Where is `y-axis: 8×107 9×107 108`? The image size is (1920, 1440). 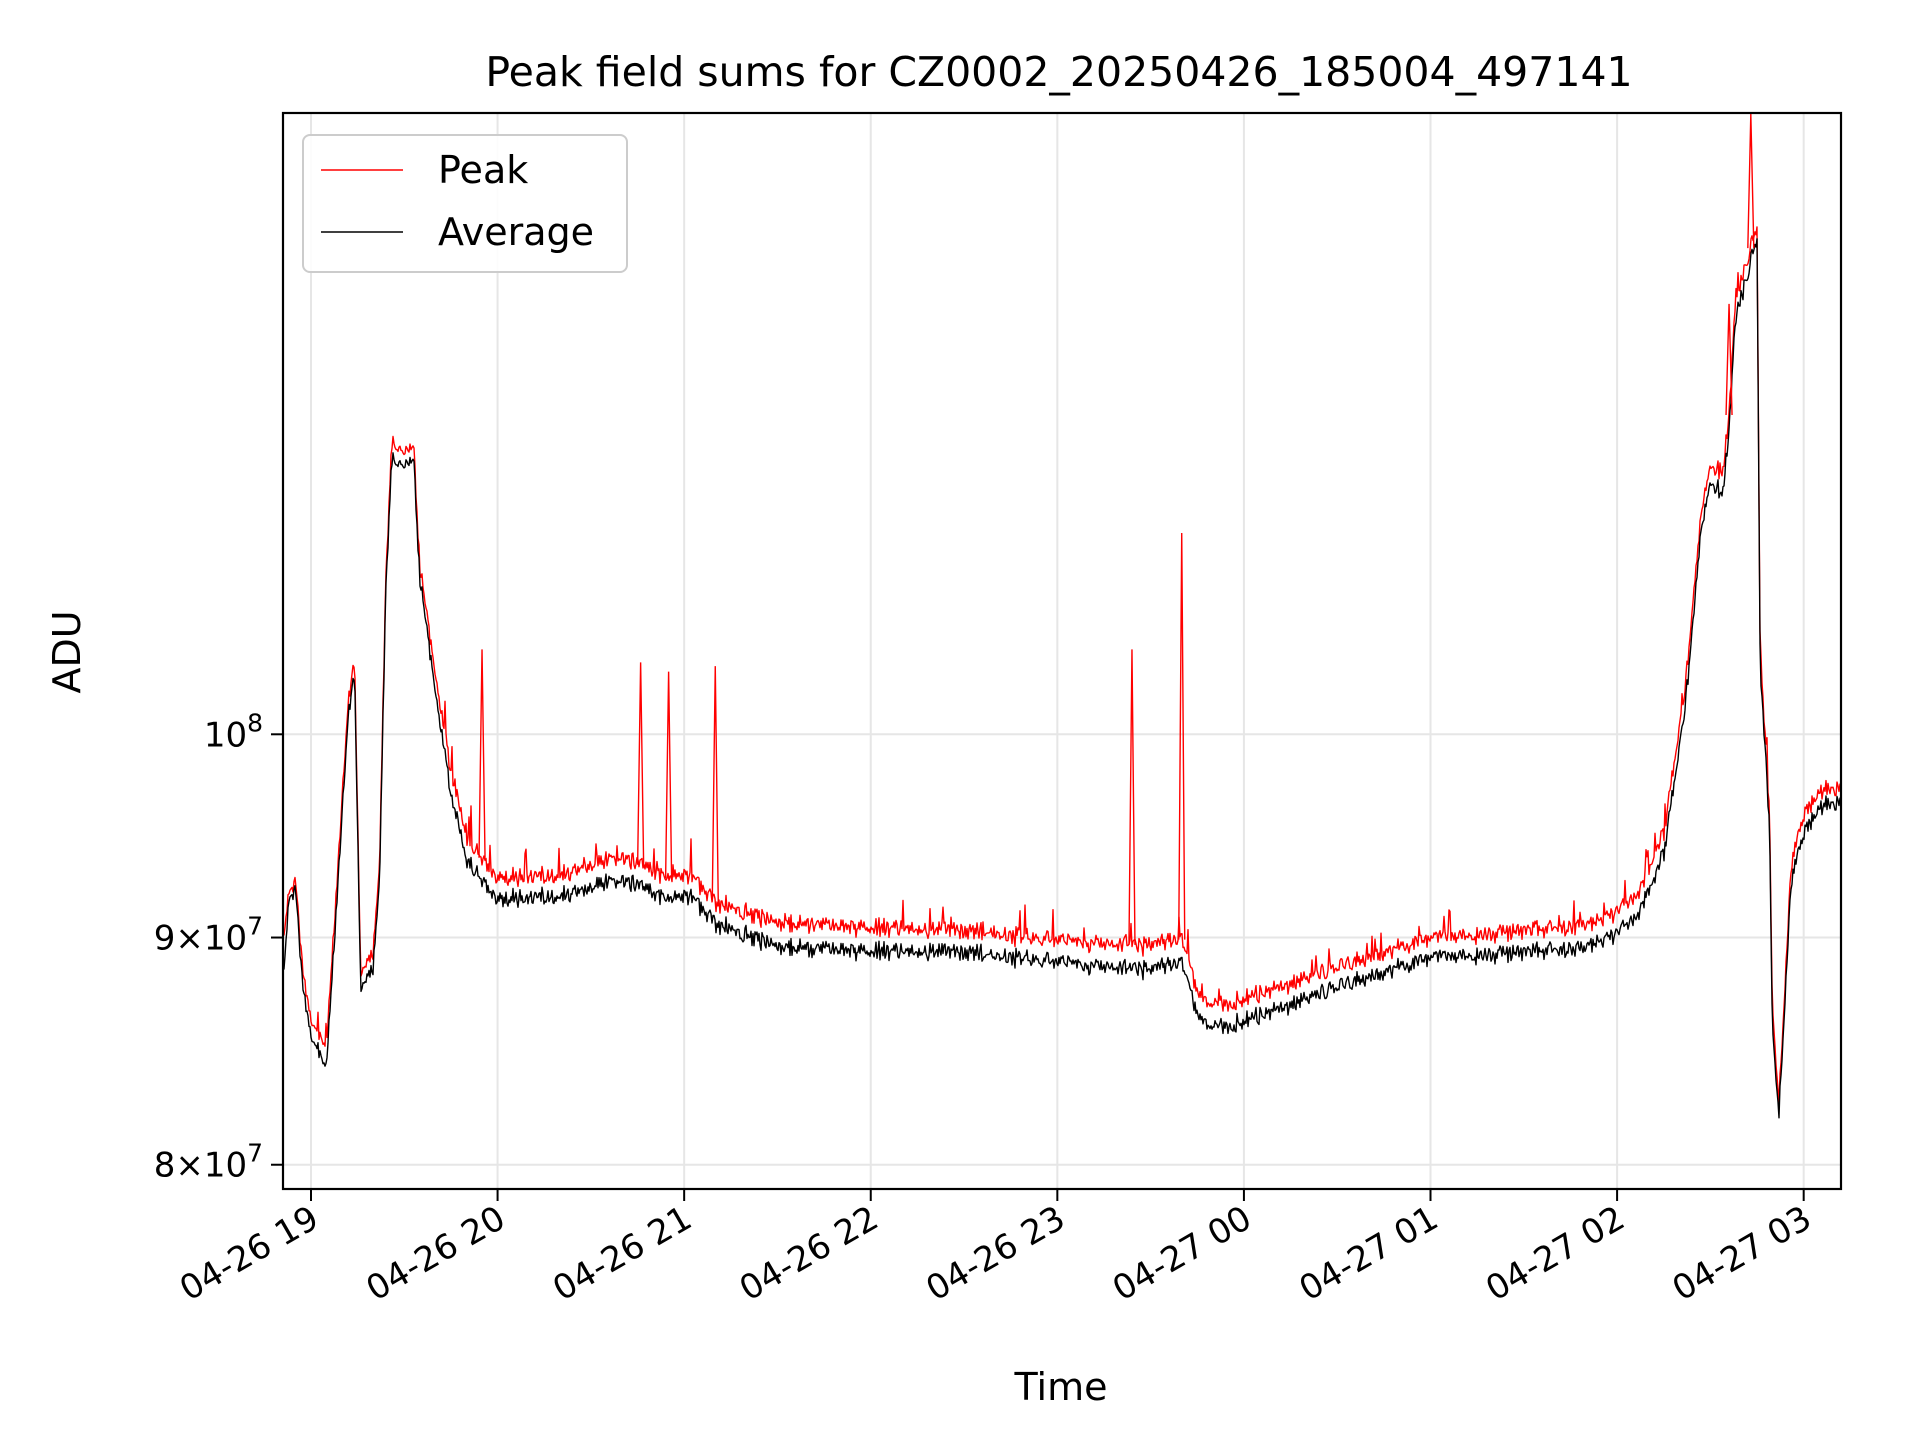
y-axis: 8×107 9×107 108 is located at coordinates (218, 947).